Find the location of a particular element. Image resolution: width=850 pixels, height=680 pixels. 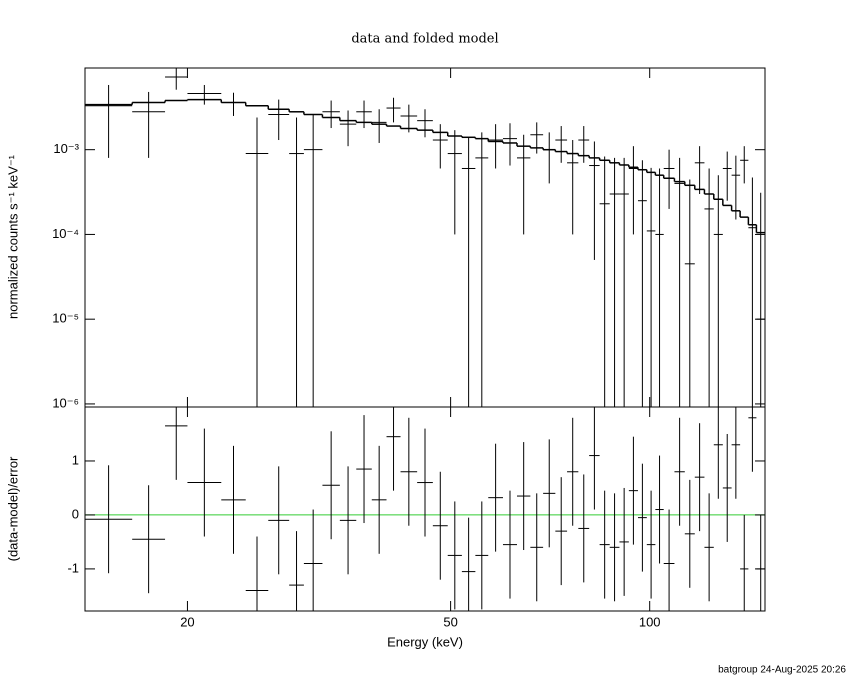

y-tick-label: 10⁻⁶ is located at coordinates (65, 402).